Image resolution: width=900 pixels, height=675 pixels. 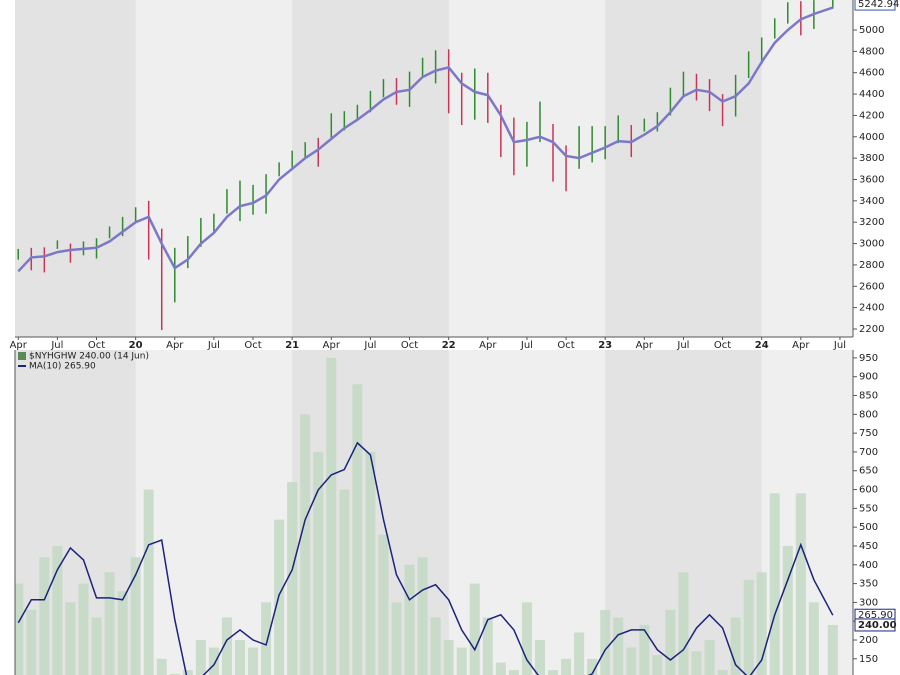 What do you see at coordinates (871, 329) in the screenshot?
I see `y-tick-label: 2200` at bounding box center [871, 329].